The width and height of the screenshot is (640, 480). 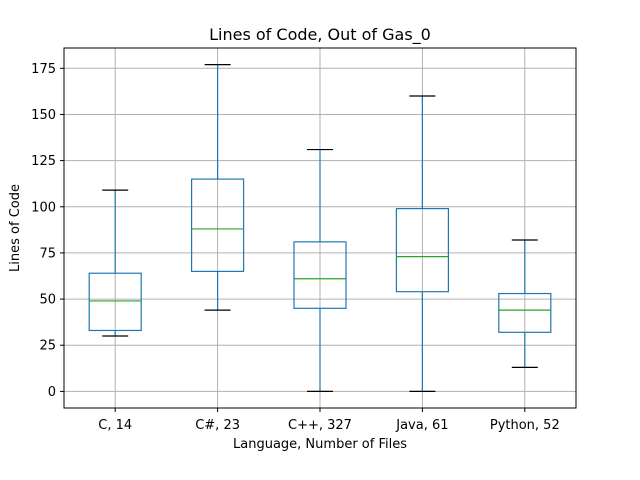 I want to click on x-tick-label: Python, 52, so click(x=525, y=425).